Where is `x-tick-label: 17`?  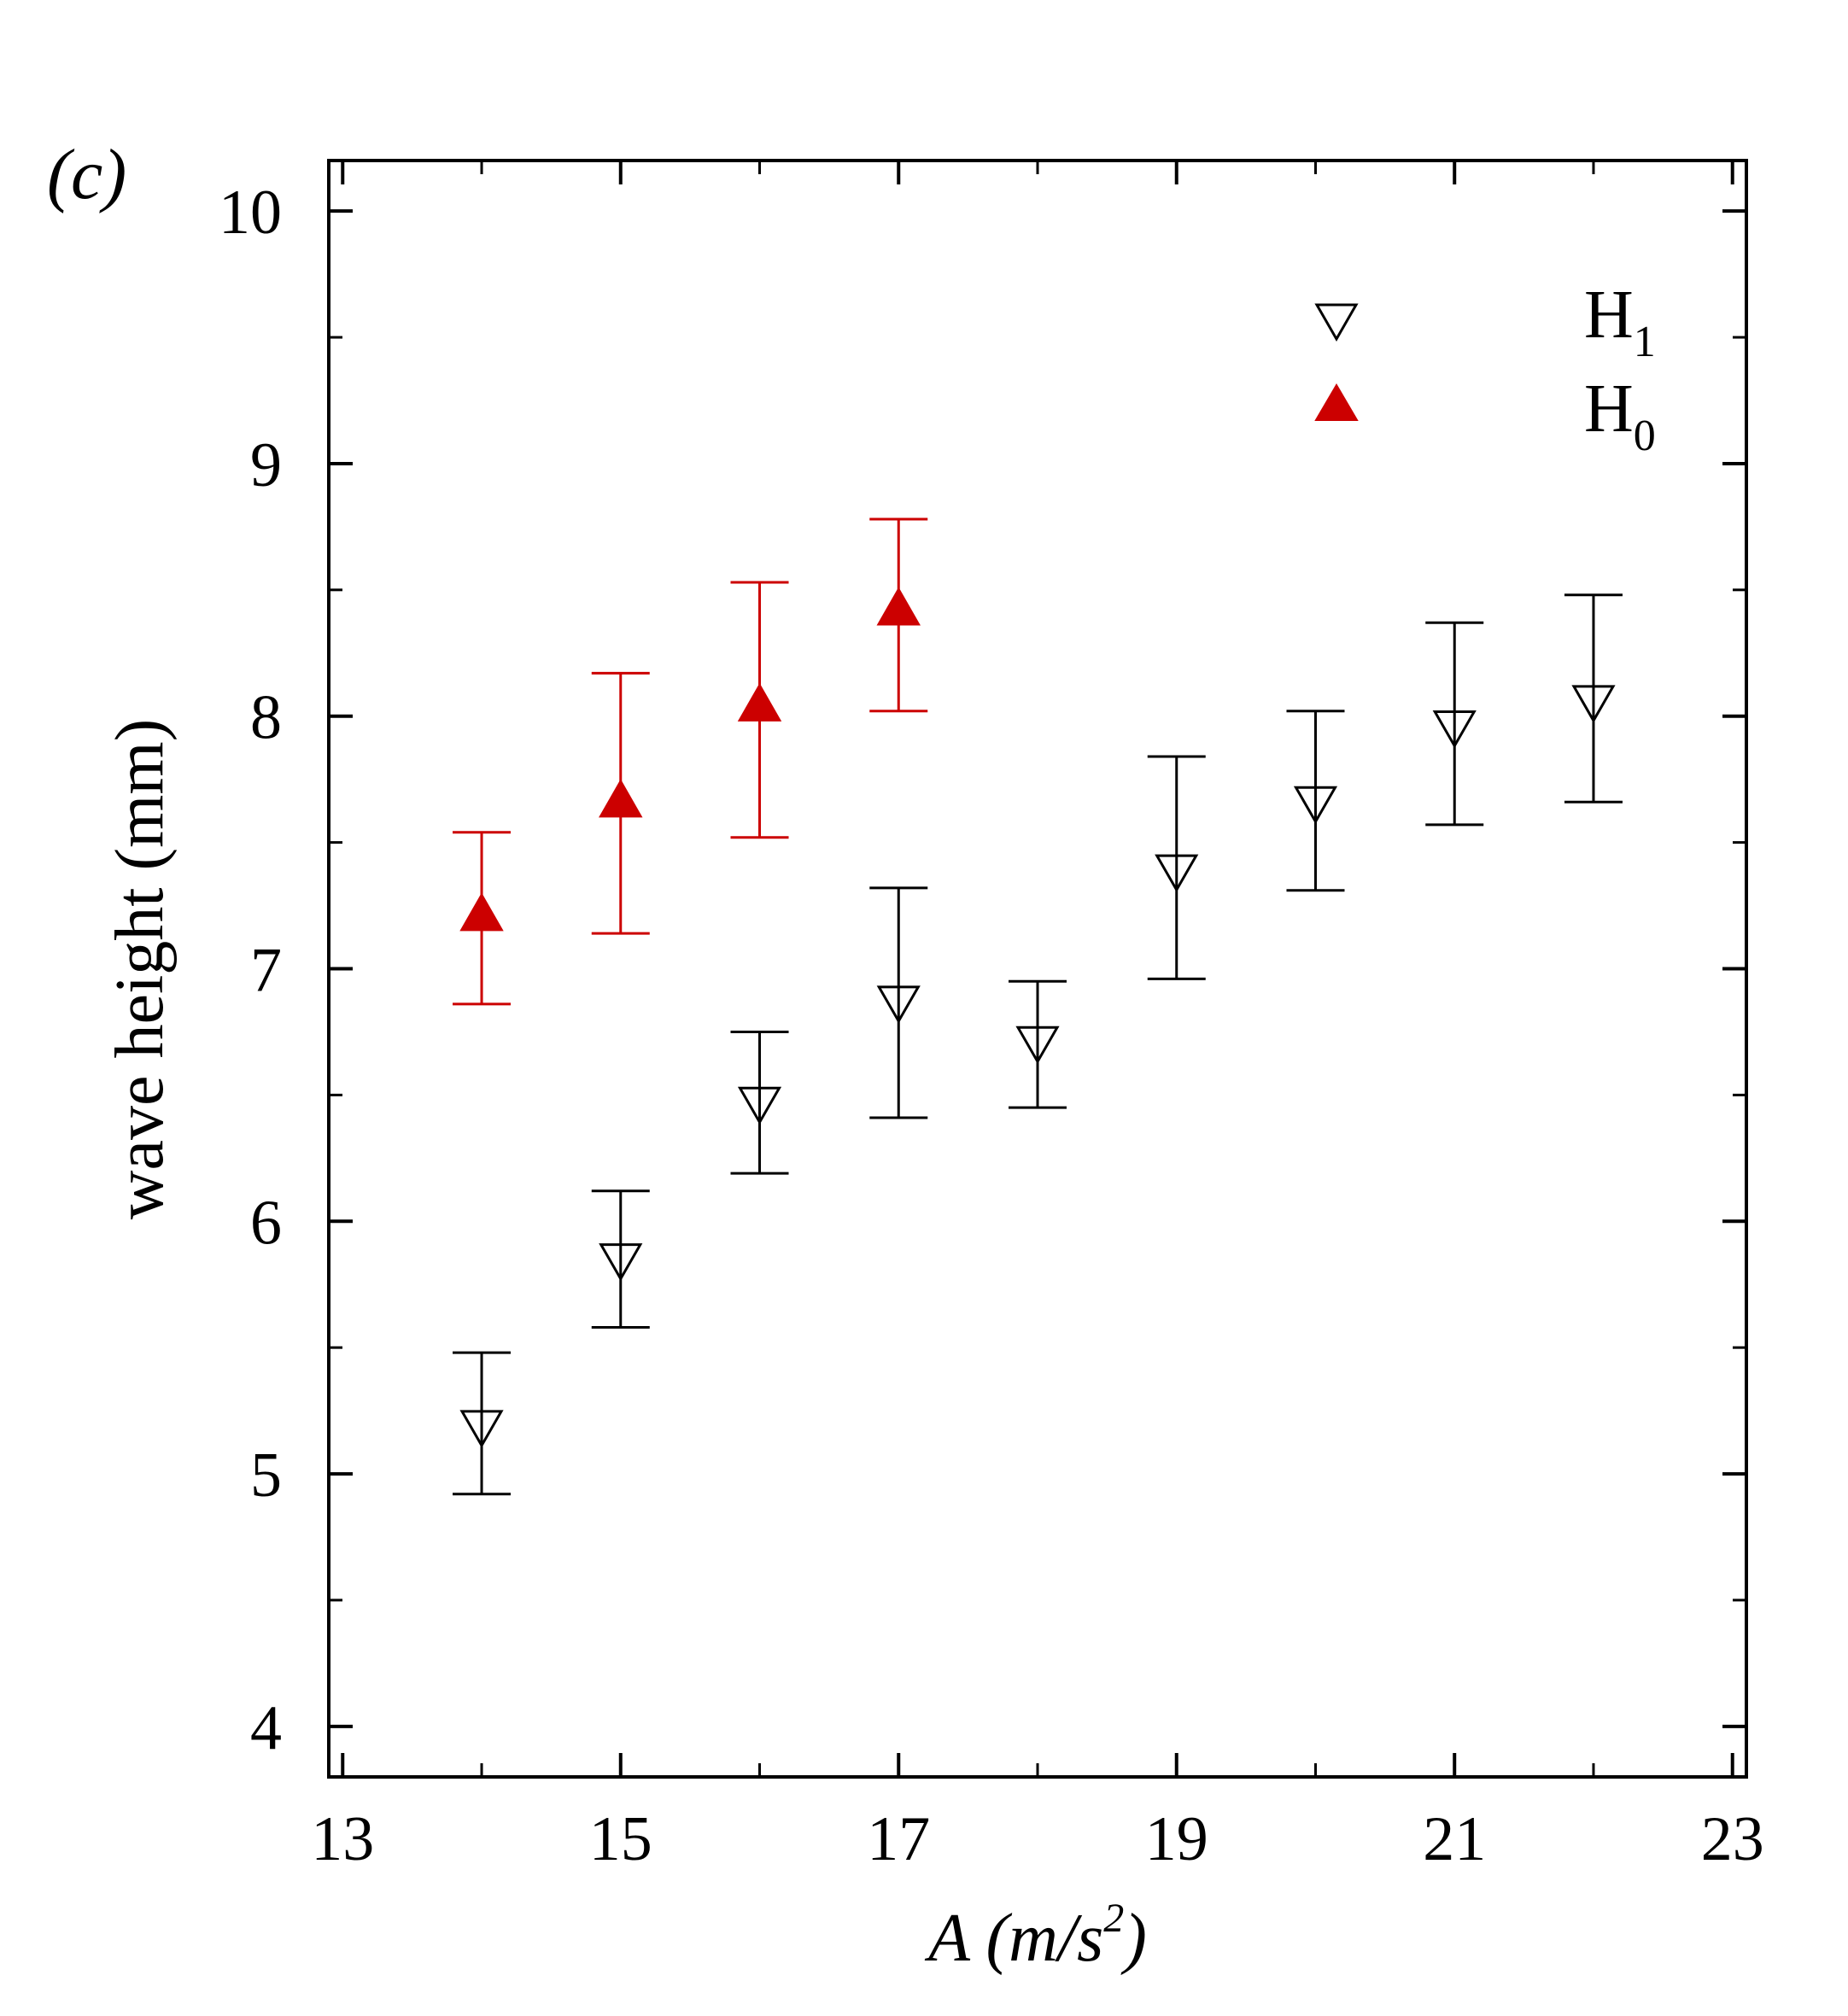
x-tick-label: 17 is located at coordinates (899, 1839).